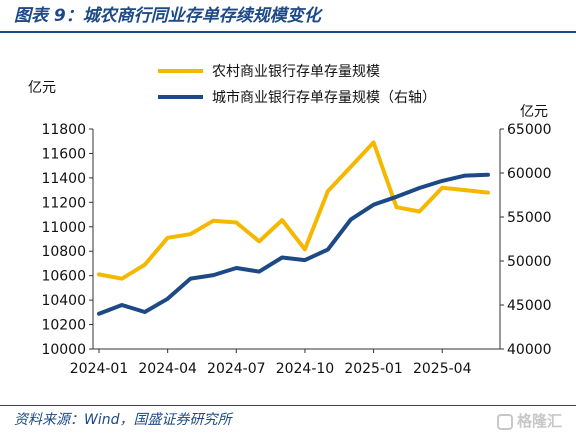 The width and height of the screenshot is (576, 442). Describe the element at coordinates (123, 420) in the screenshot. I see `source-note: 资料来源：Wind，国盛证券研究所` at that location.